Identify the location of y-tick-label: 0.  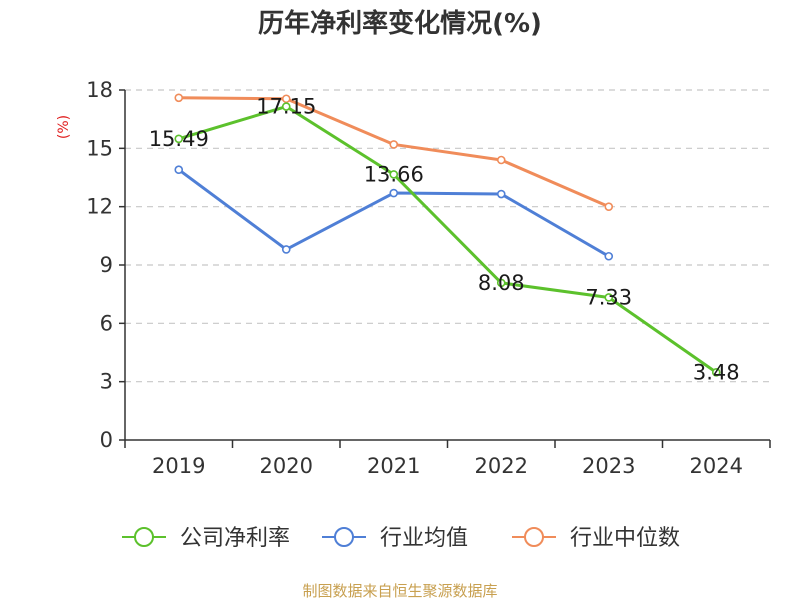
(106, 440).